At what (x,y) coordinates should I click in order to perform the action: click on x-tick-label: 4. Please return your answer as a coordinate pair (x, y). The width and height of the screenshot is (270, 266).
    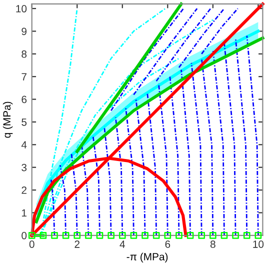
    Looking at the image, I should click on (122, 244).